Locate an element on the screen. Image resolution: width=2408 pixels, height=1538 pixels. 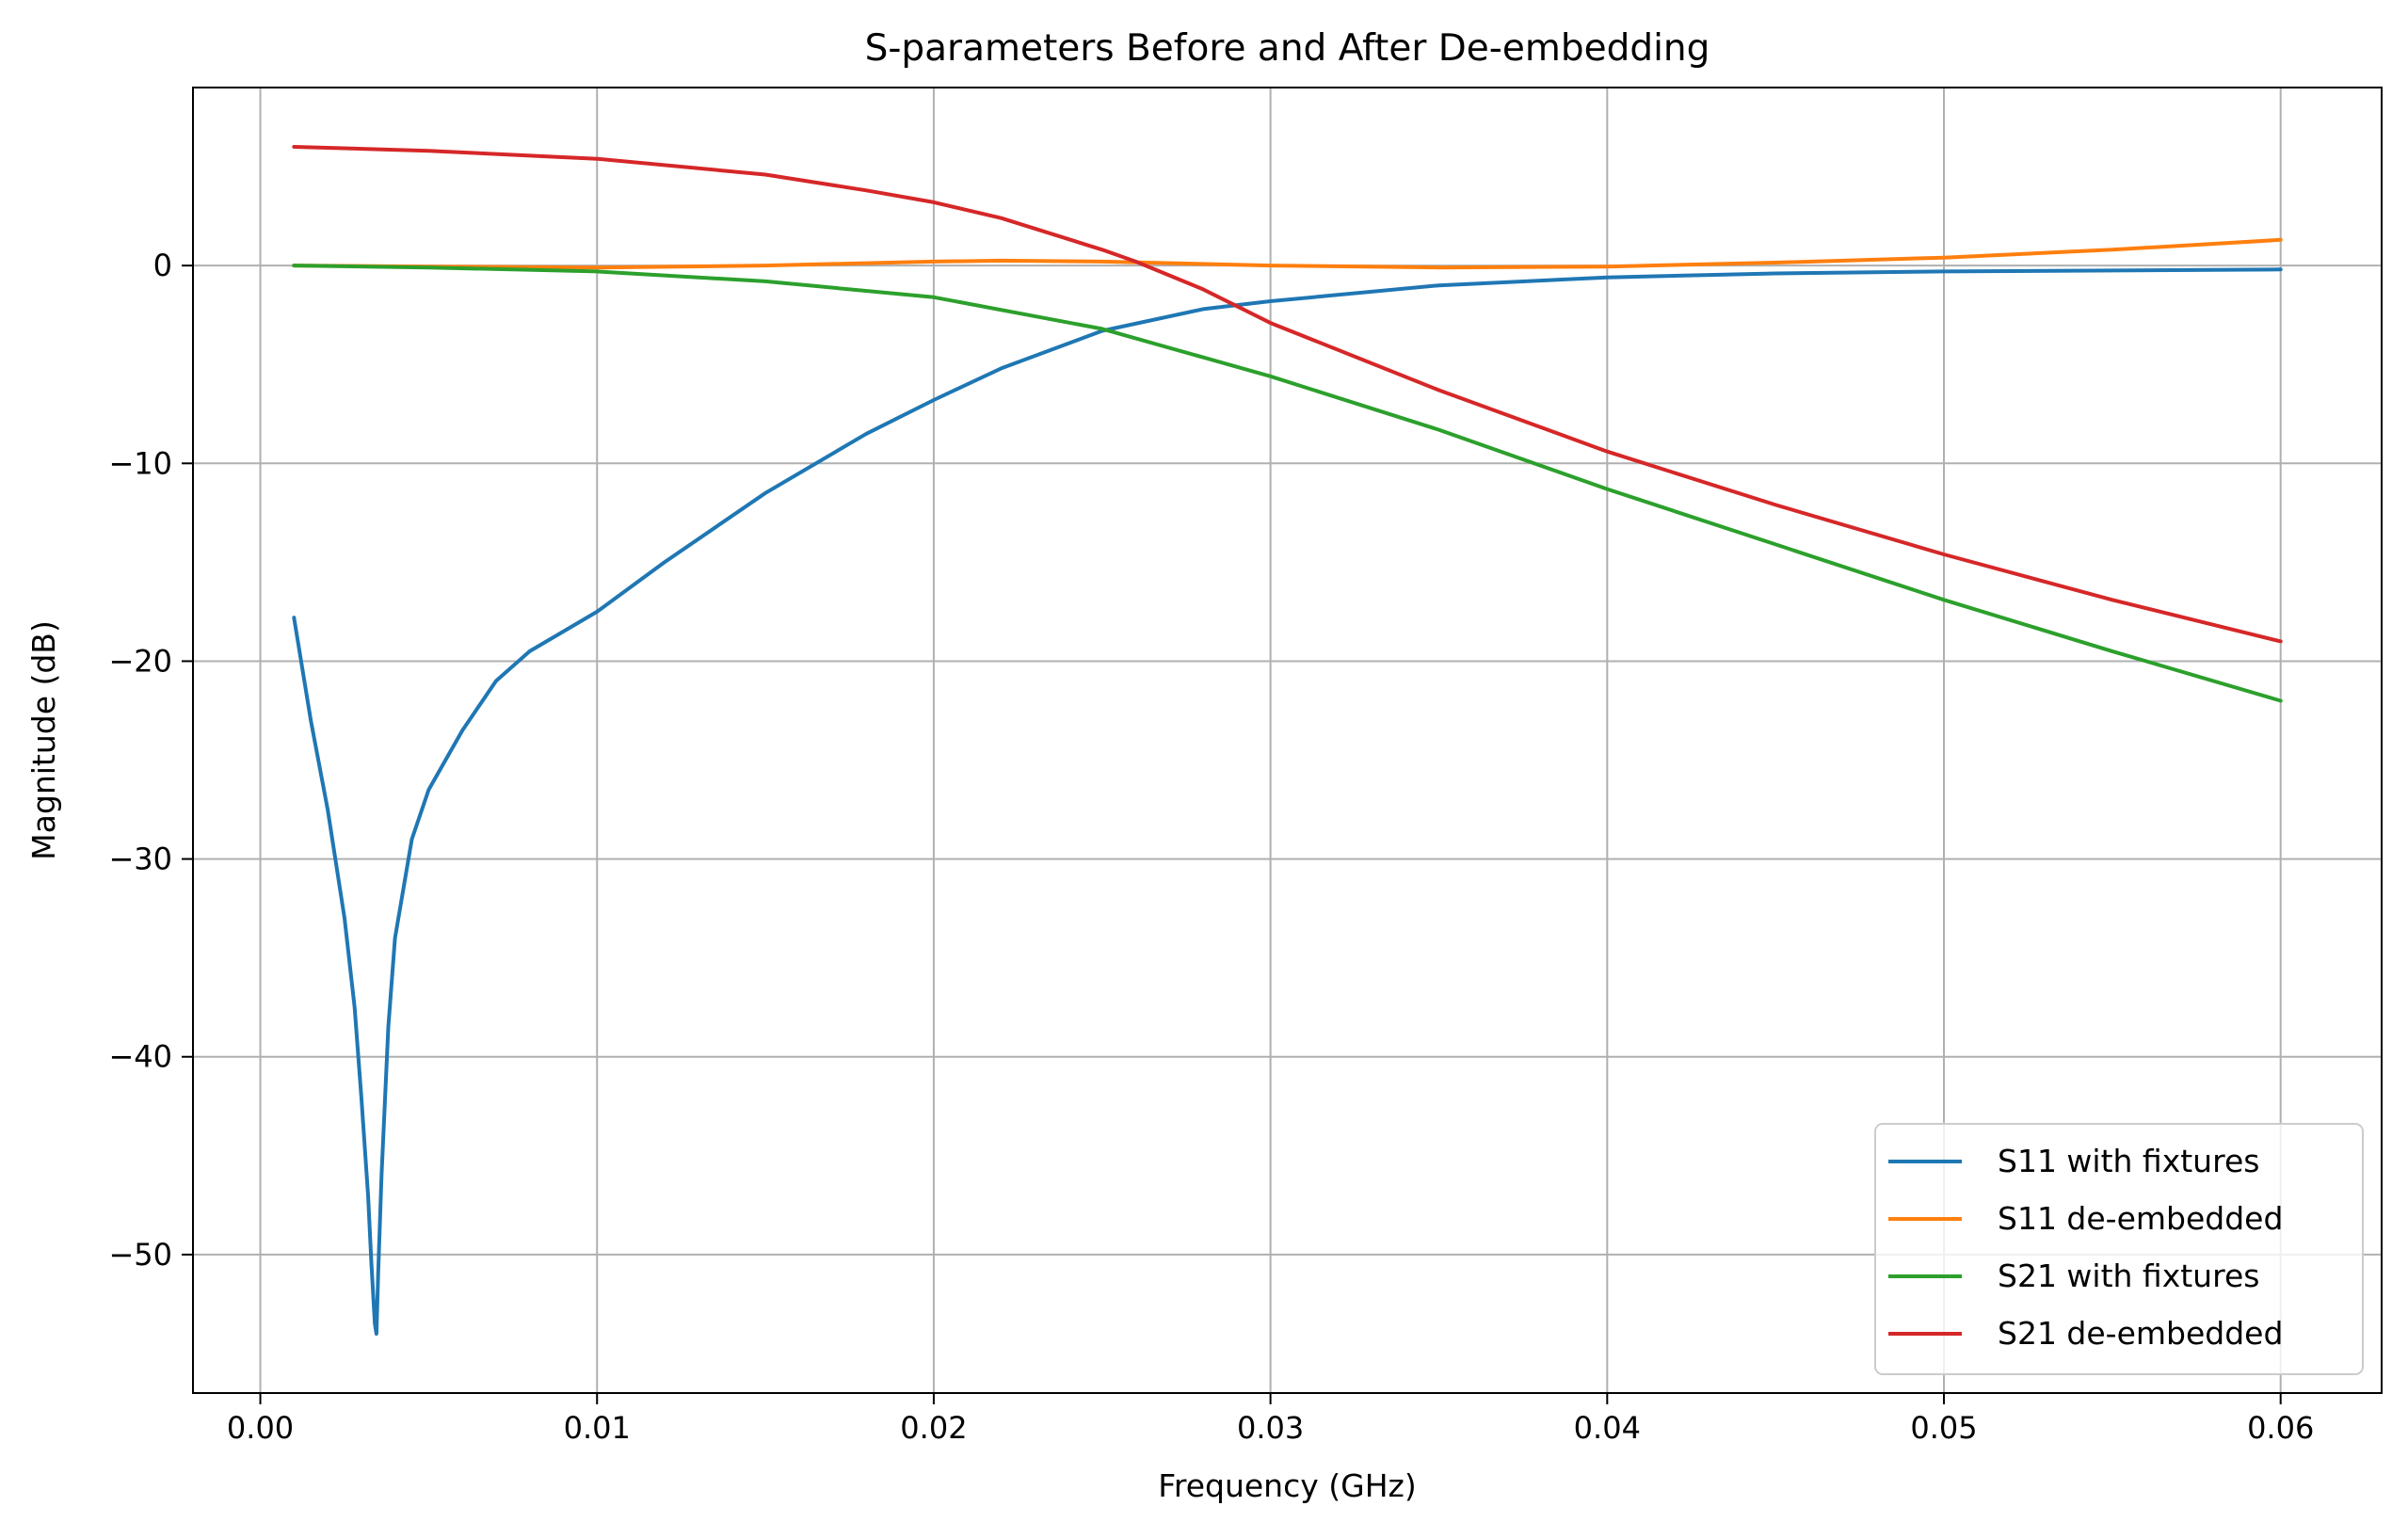
legend-label-3: S21 with fixtures is located at coordinates (2128, 1276).